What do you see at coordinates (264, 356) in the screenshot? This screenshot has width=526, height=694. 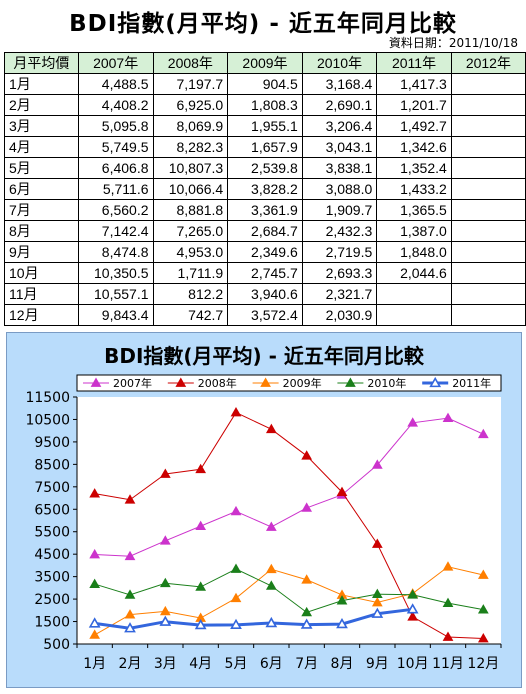 I see `chart-title: BDI指數(月平均) - 近五年同月比較` at bounding box center [264, 356].